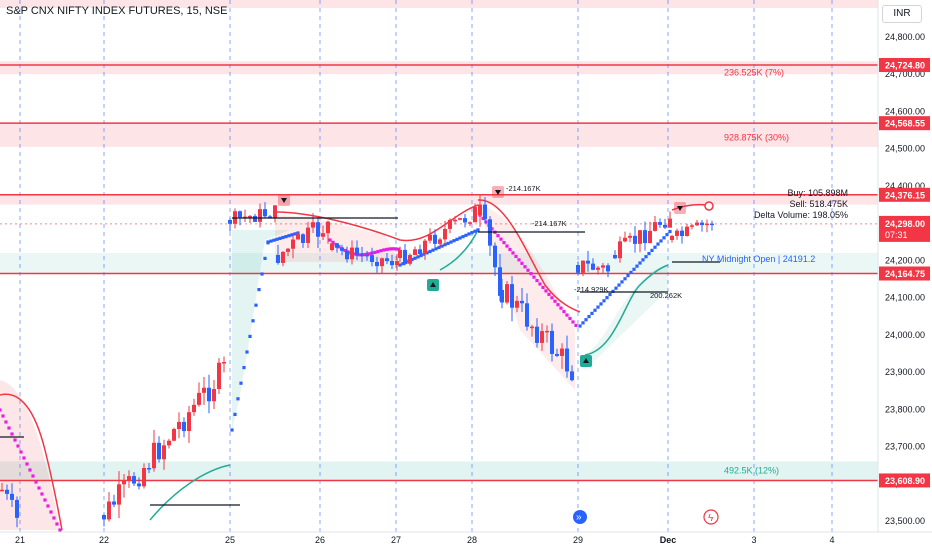 The image size is (932, 550). I want to click on forward-icon, so click(580, 517).